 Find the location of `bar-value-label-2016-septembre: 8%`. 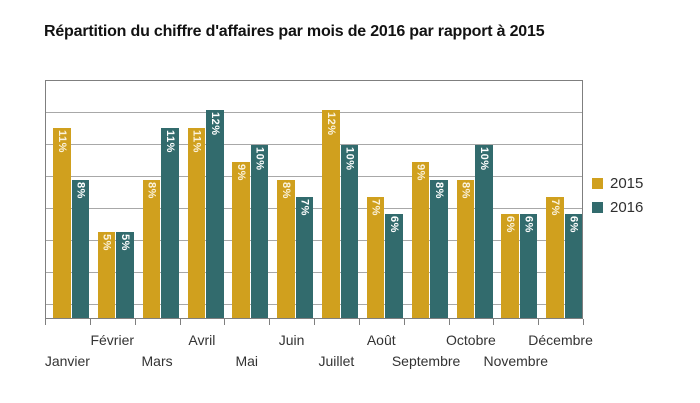

bar-value-label-2016-septembre: 8% is located at coordinates (438, 190).